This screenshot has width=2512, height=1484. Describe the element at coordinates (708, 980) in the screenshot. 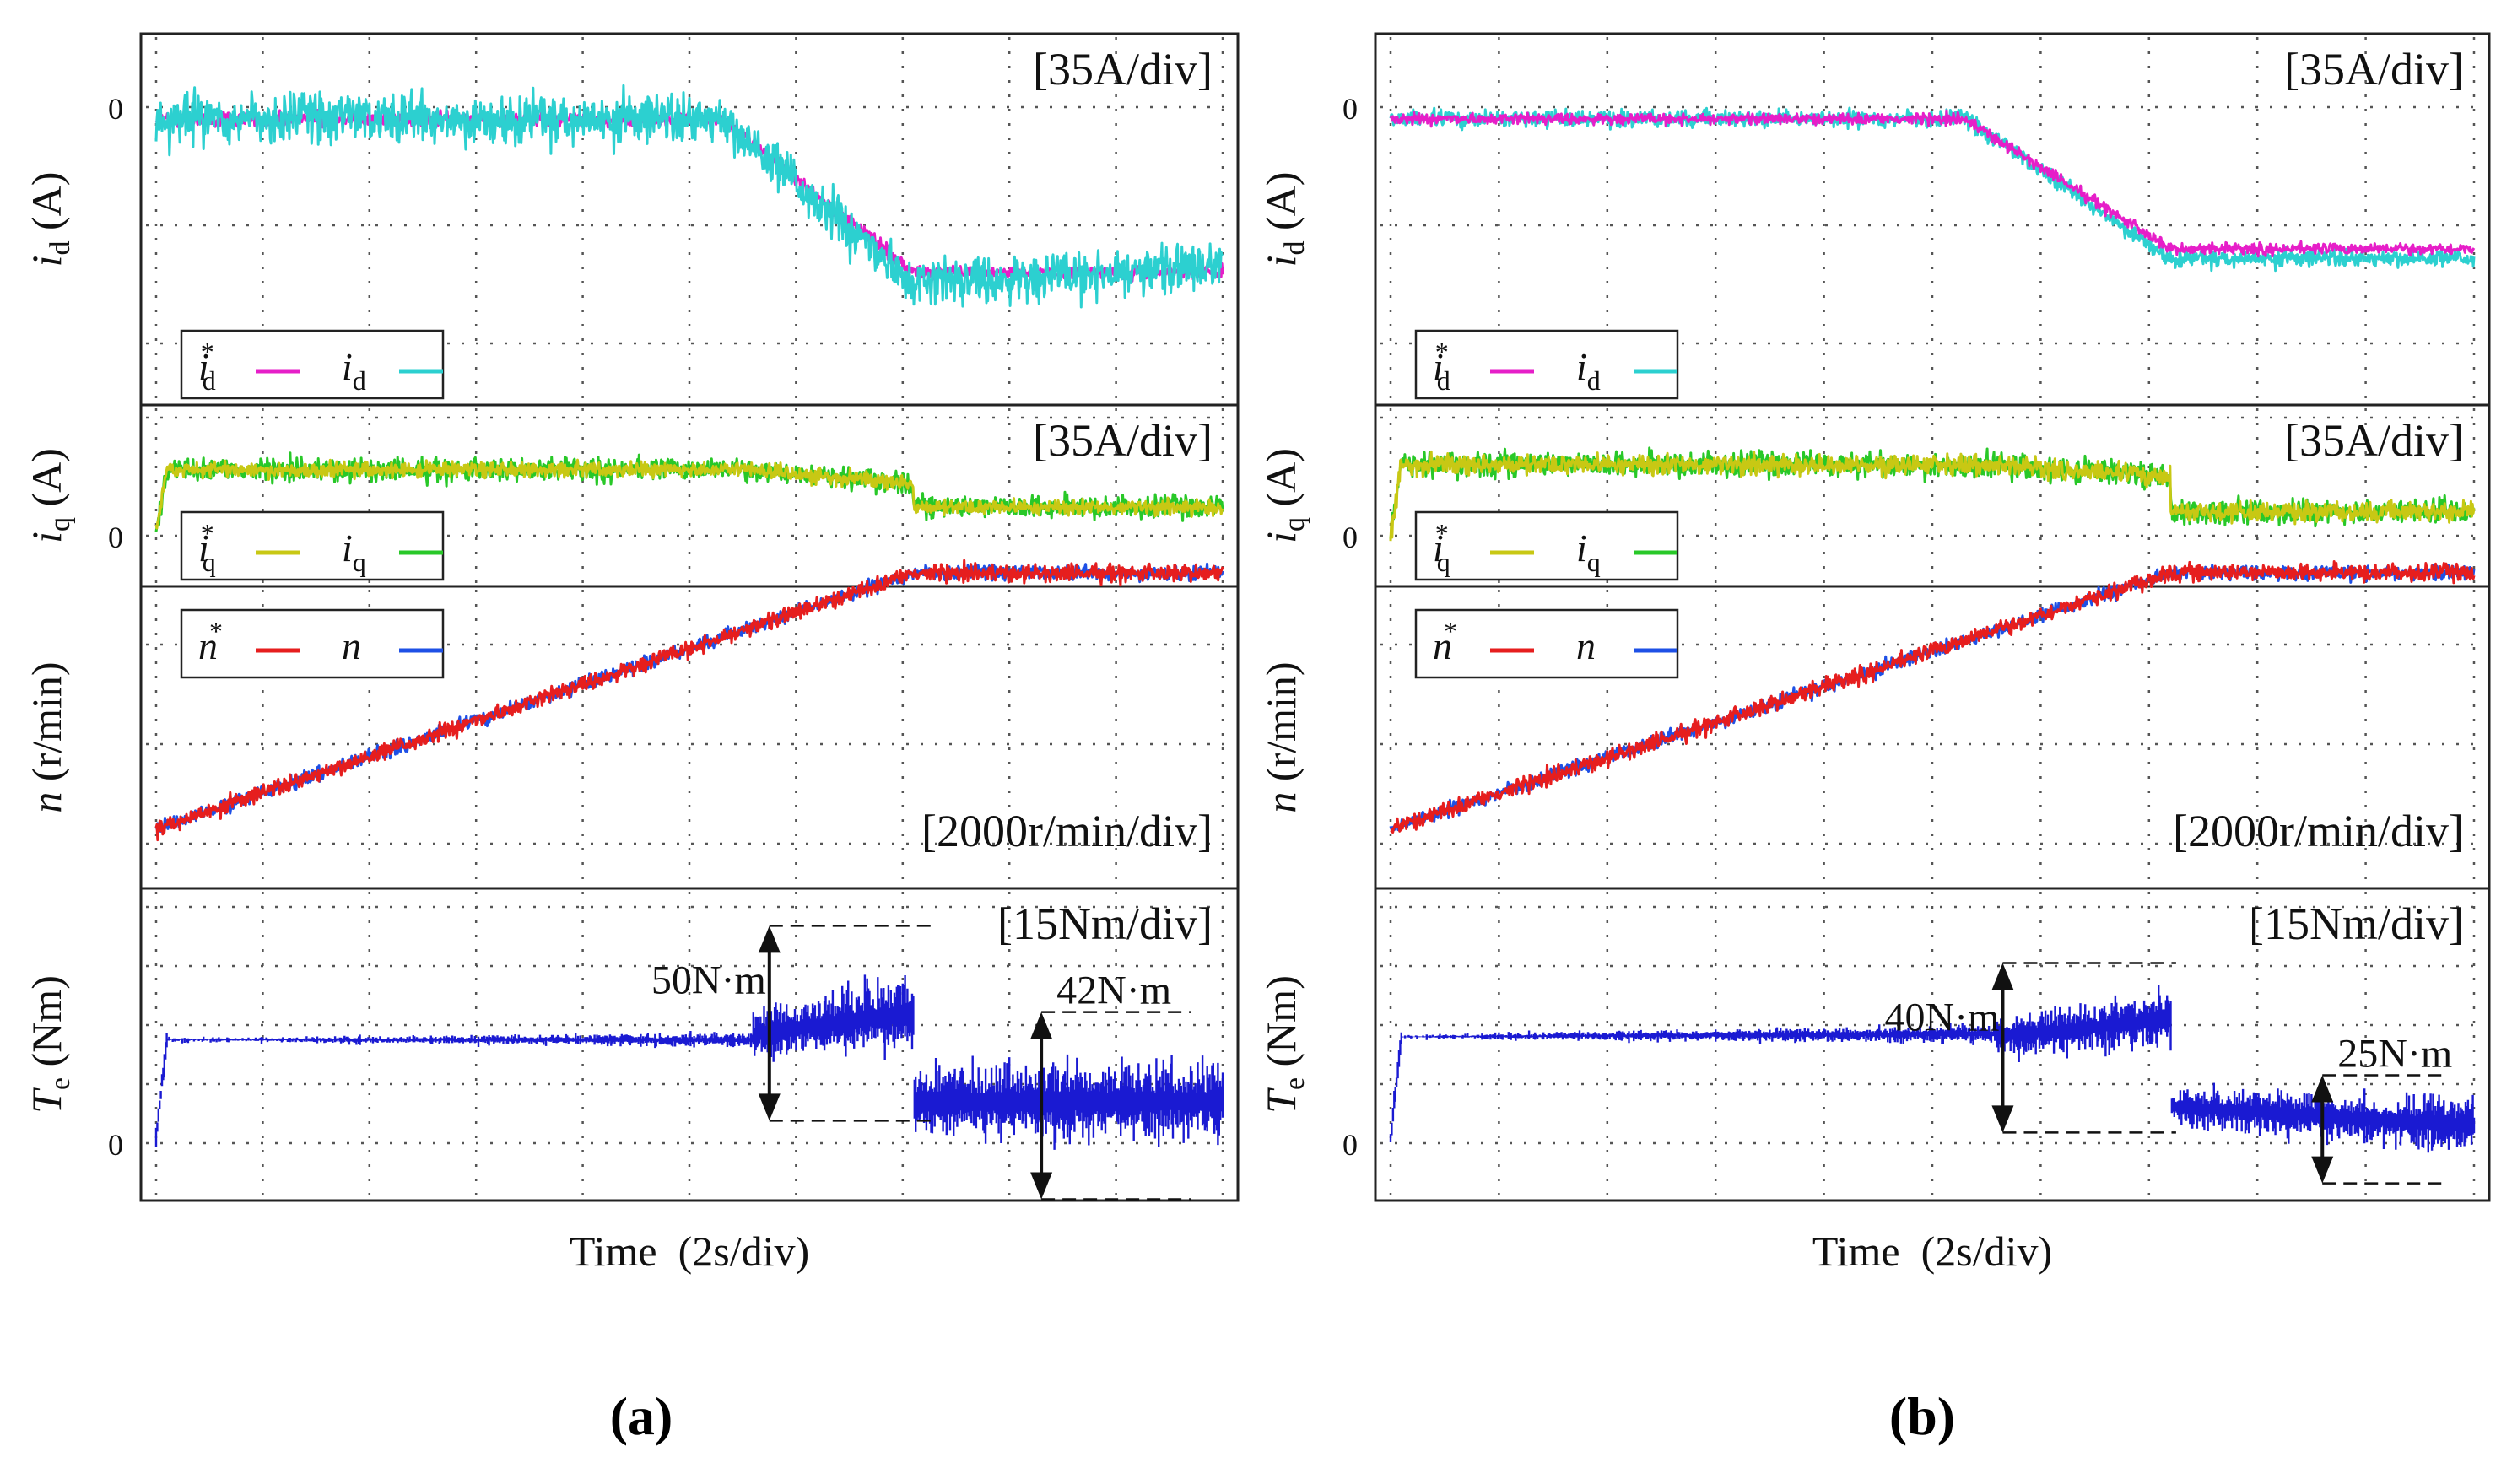

I see `annotation-label: 50N·m` at that location.